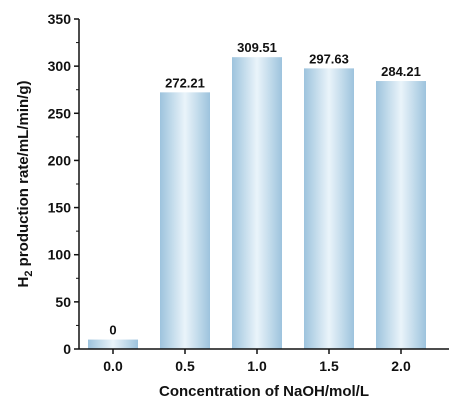 This screenshot has height=407, width=475. Describe the element at coordinates (63, 184) in the screenshot. I see `y-ticks-group: 0 50 100 150 200 250 300 350` at that location.